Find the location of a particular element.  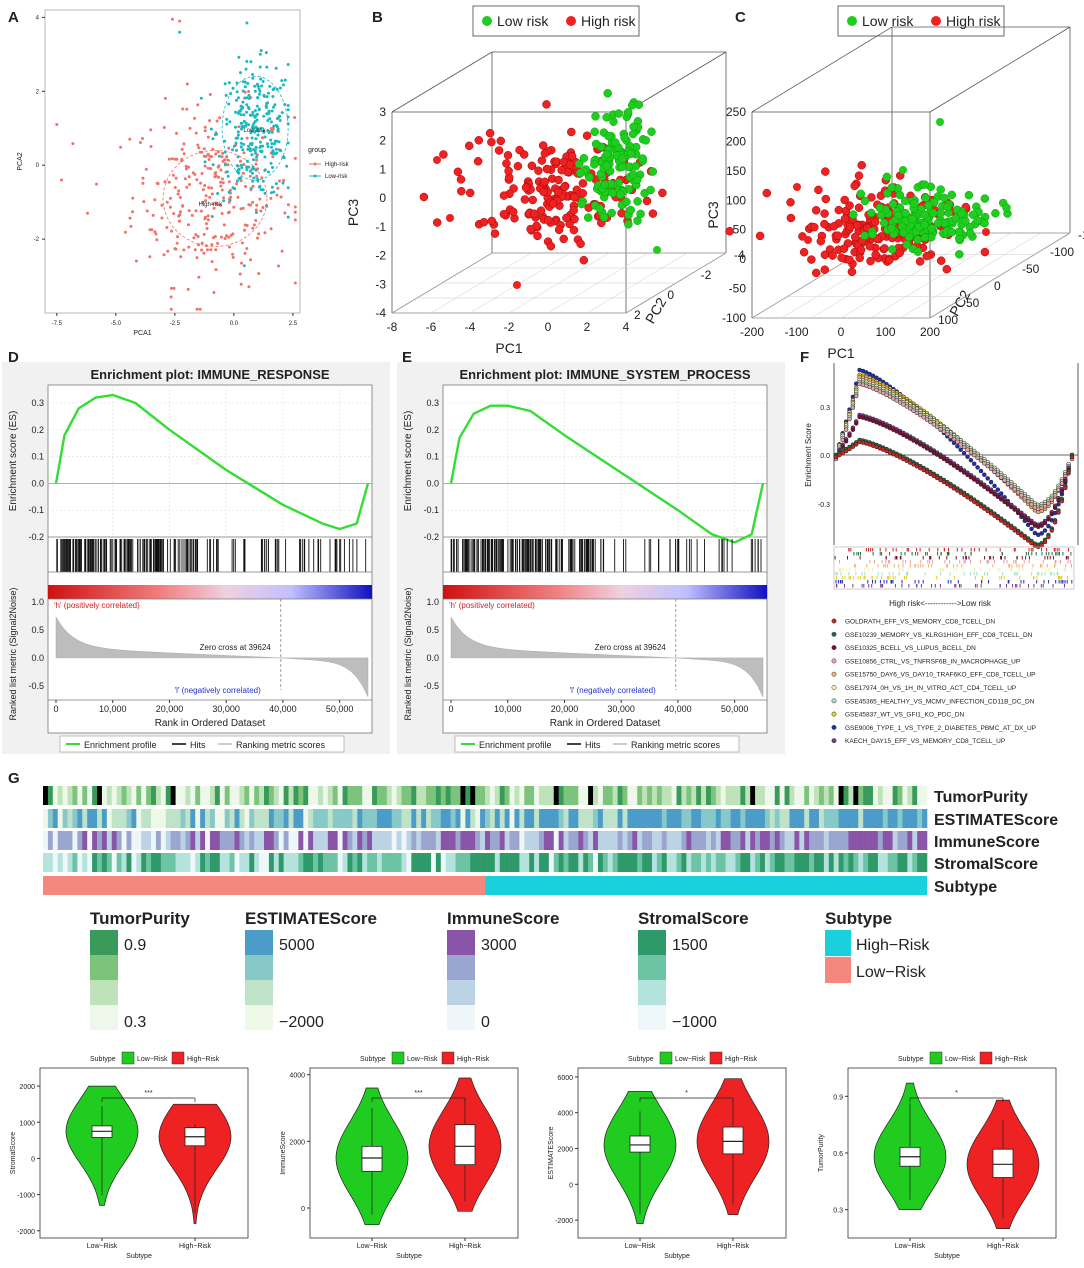

y2-tick-label: -0.5 is located at coordinates (431, 686).